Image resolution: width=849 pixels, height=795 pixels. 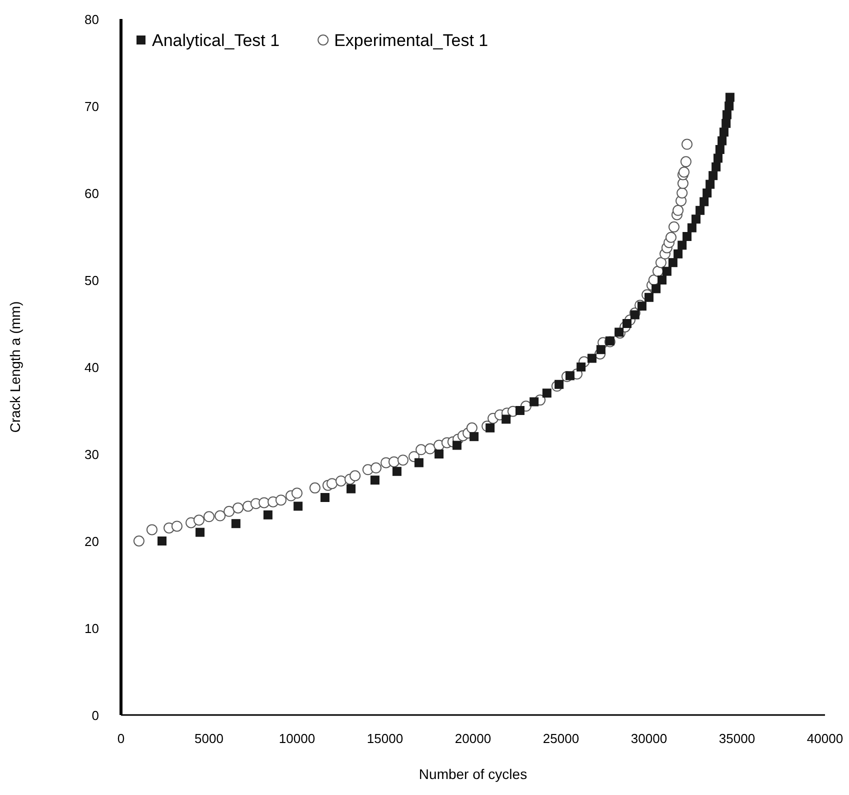 What do you see at coordinates (121, 738) in the screenshot?
I see `x-tick-label: 0` at bounding box center [121, 738].